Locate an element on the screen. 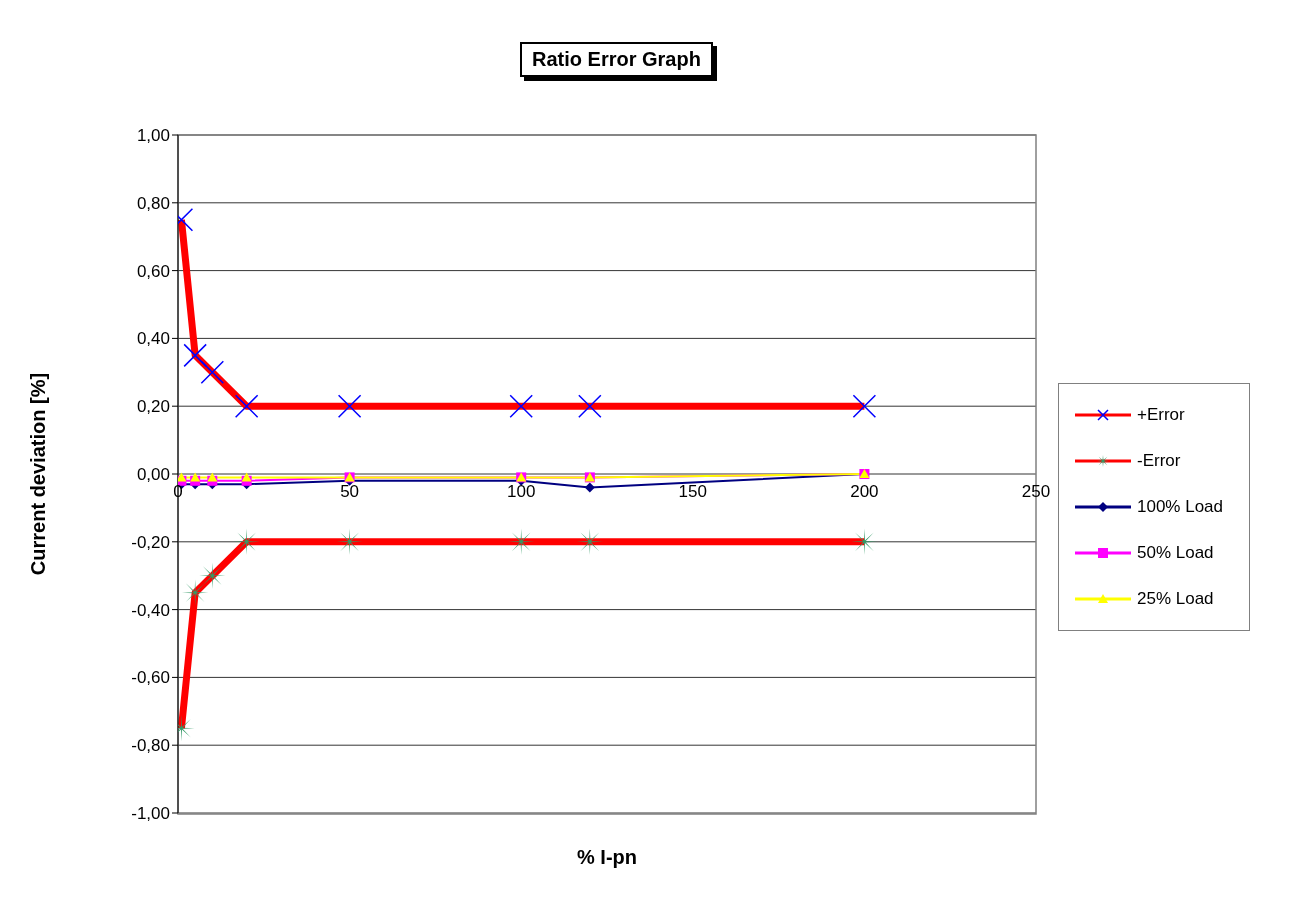  y-tick-label: 0,00 is located at coordinates (153, 475).